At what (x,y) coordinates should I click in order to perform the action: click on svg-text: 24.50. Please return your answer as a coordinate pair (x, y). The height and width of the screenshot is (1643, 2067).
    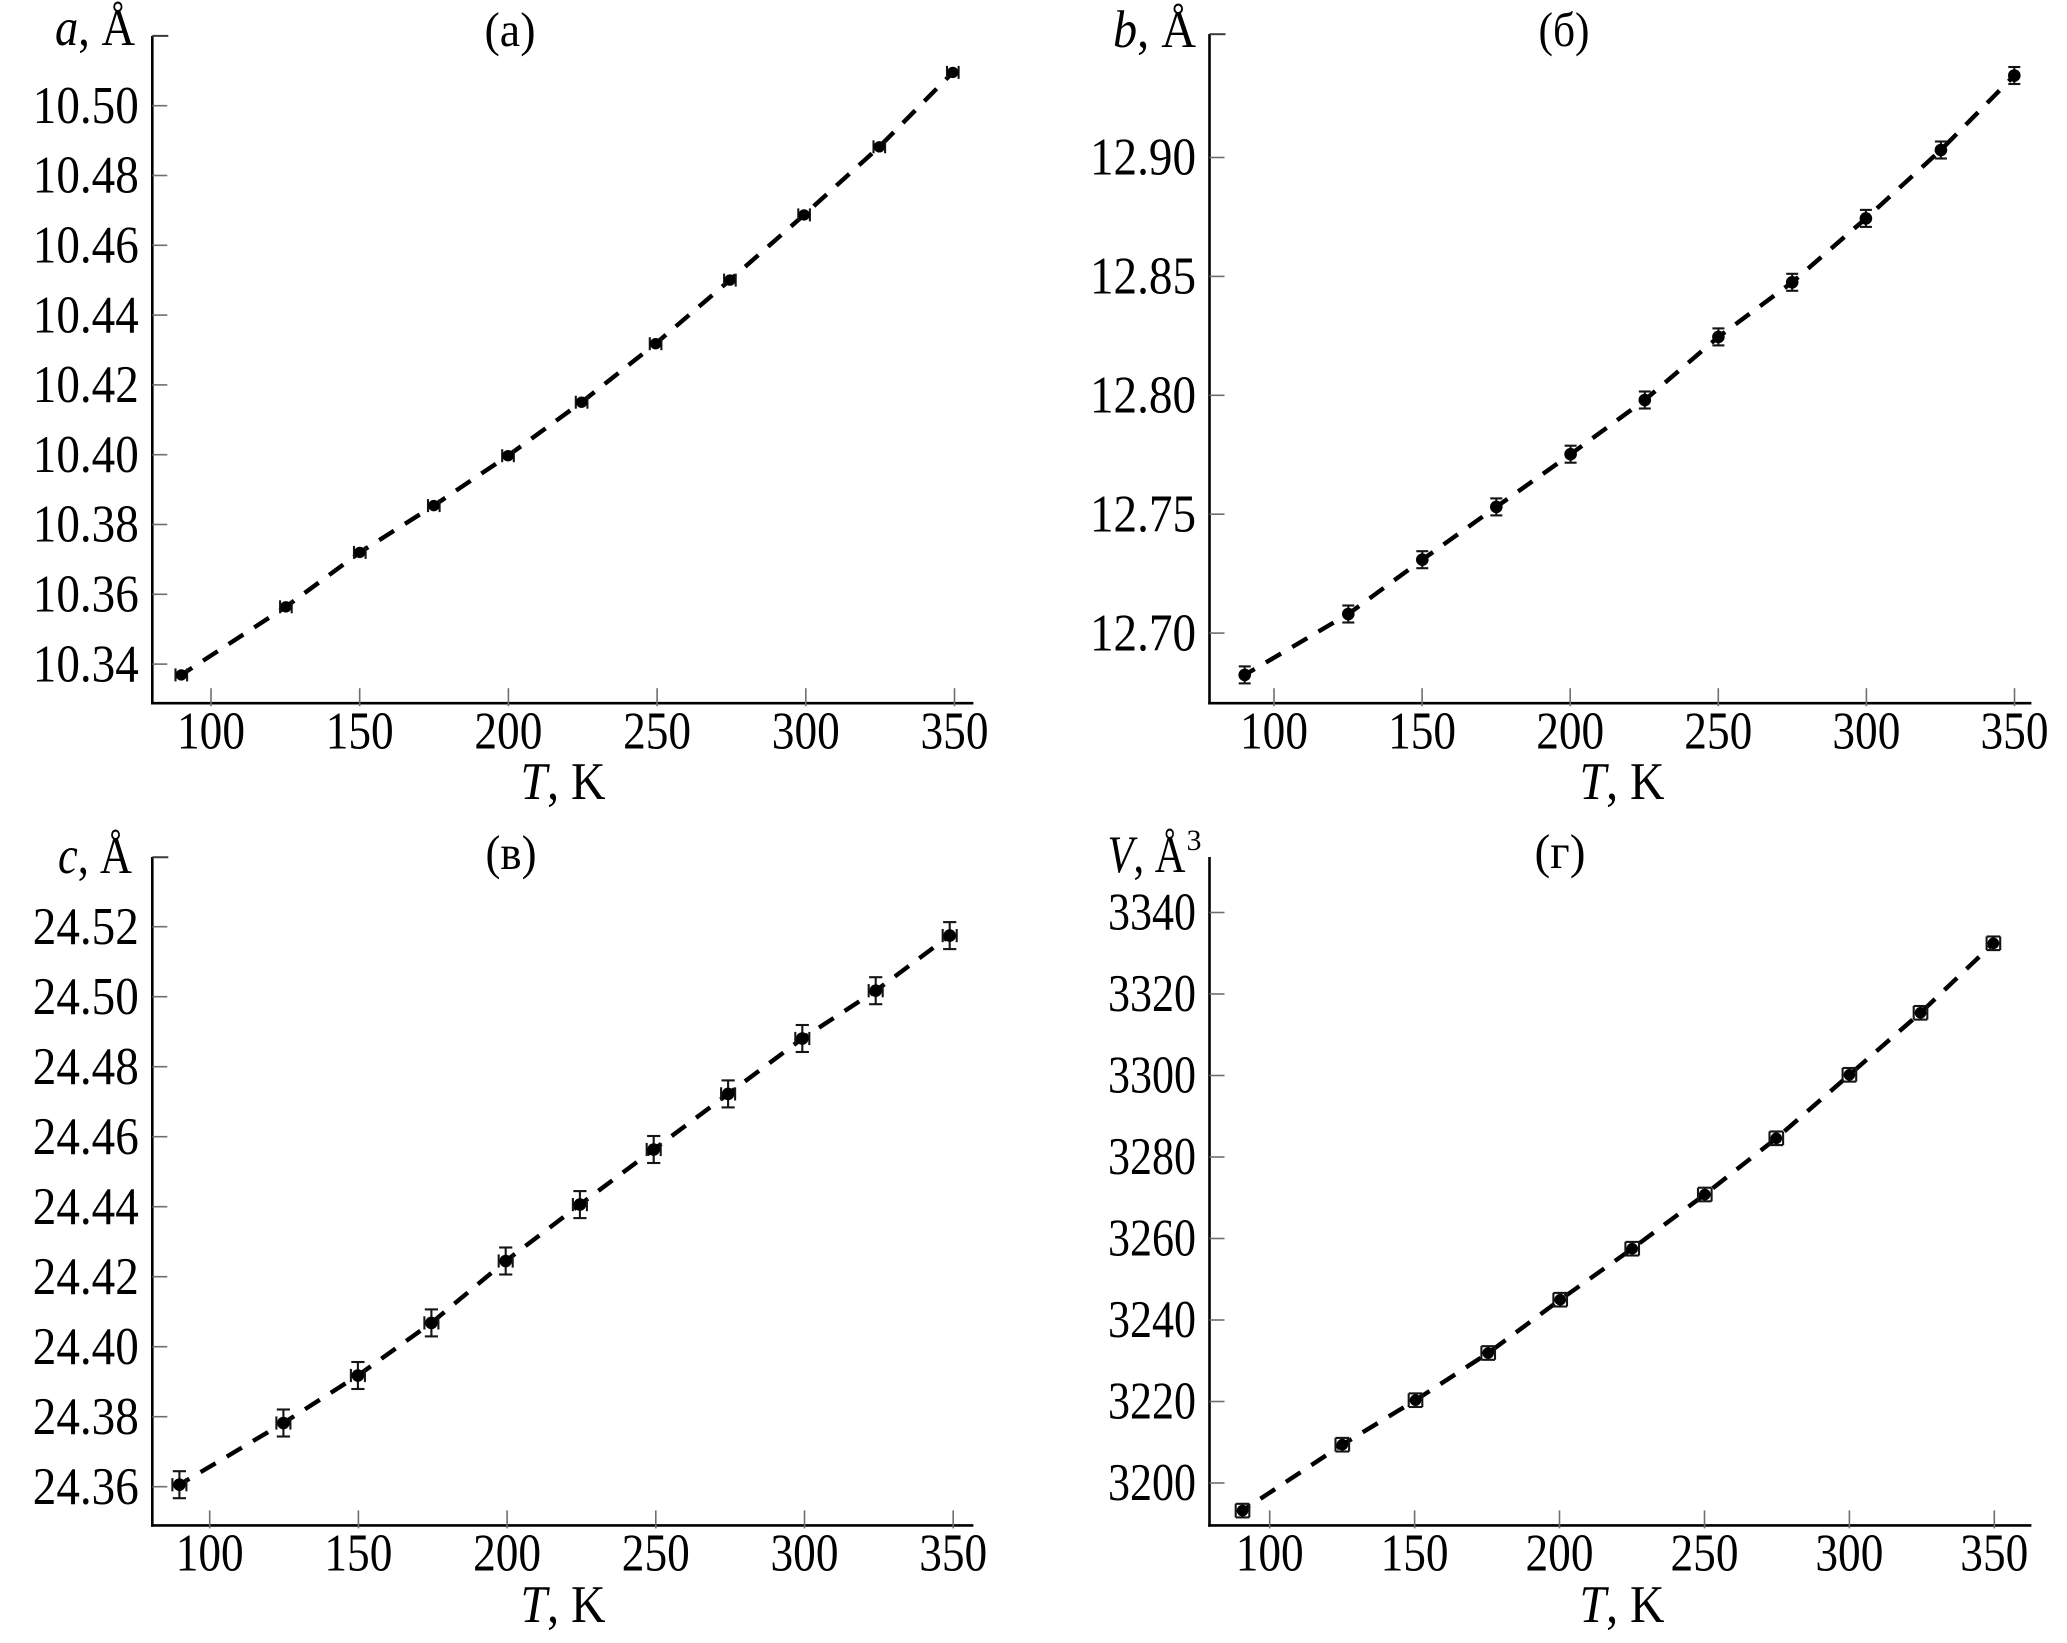
    Looking at the image, I should click on (86, 997).